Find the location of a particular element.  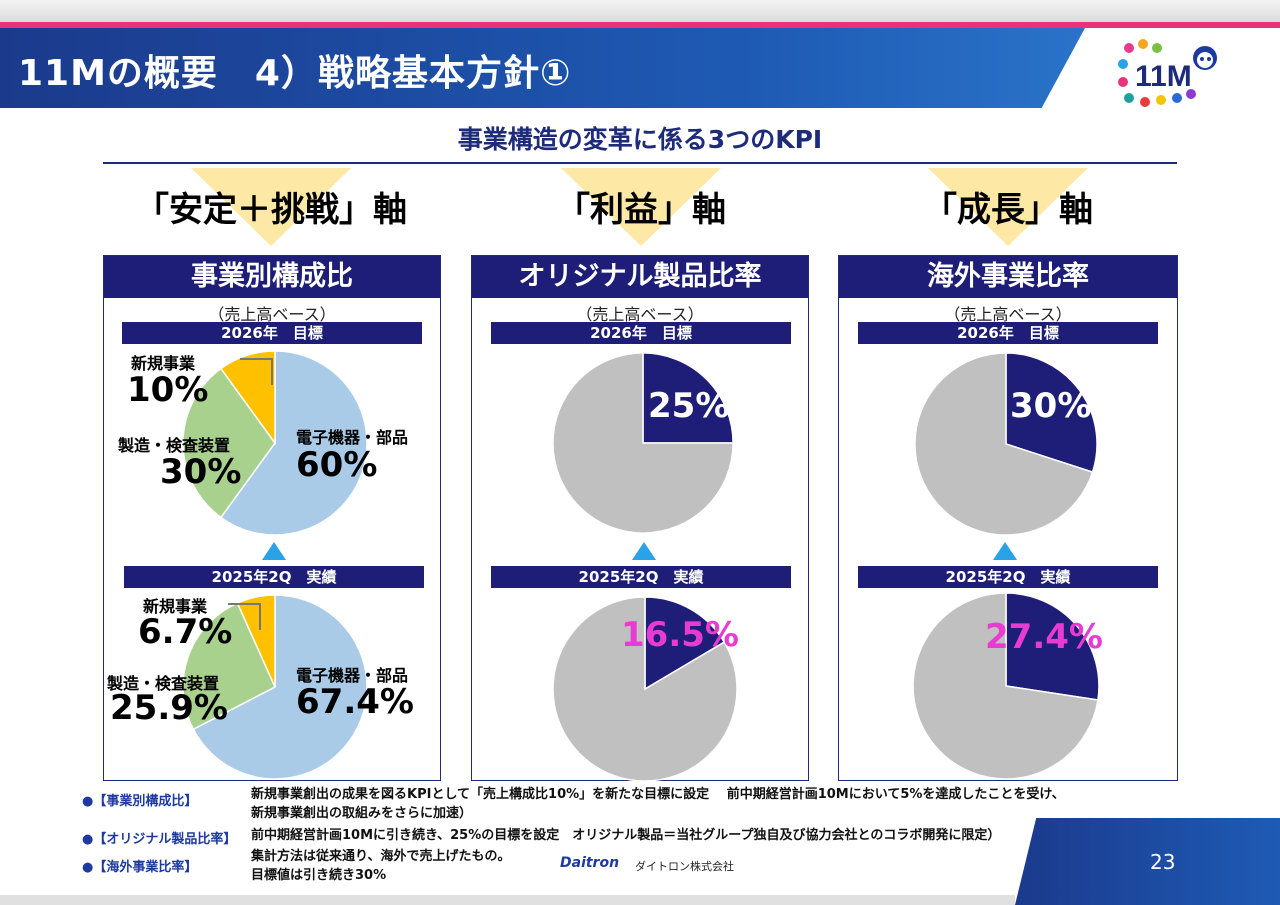

footer-accent is located at coordinates (1147, 861).